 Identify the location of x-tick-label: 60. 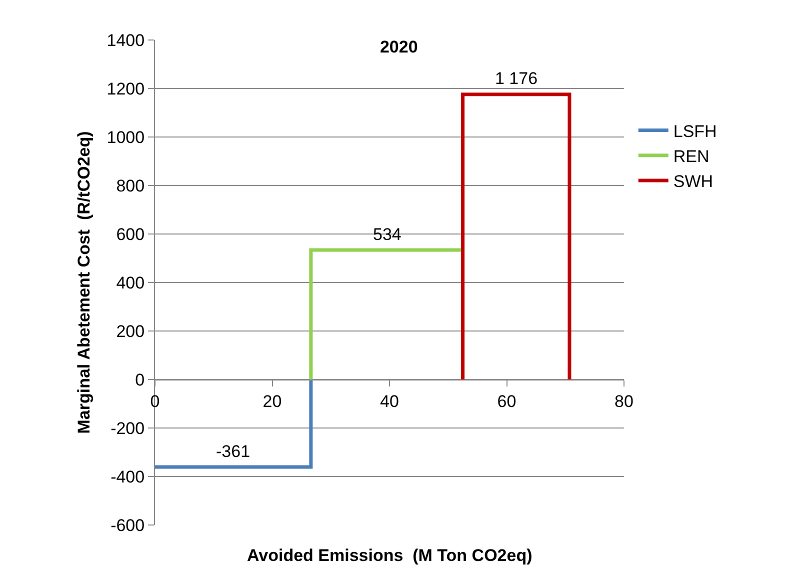
(506, 401).